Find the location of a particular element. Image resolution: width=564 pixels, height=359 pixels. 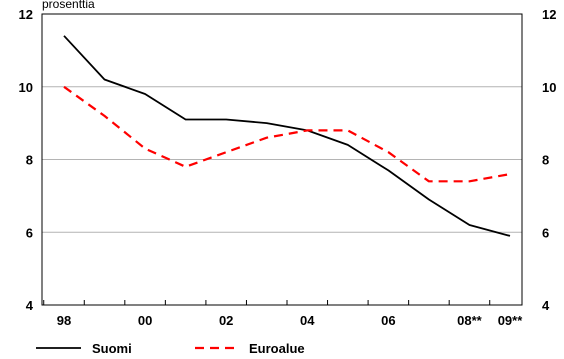

y-axis-right: 4 6 8 10 12 is located at coordinates (549, 160).